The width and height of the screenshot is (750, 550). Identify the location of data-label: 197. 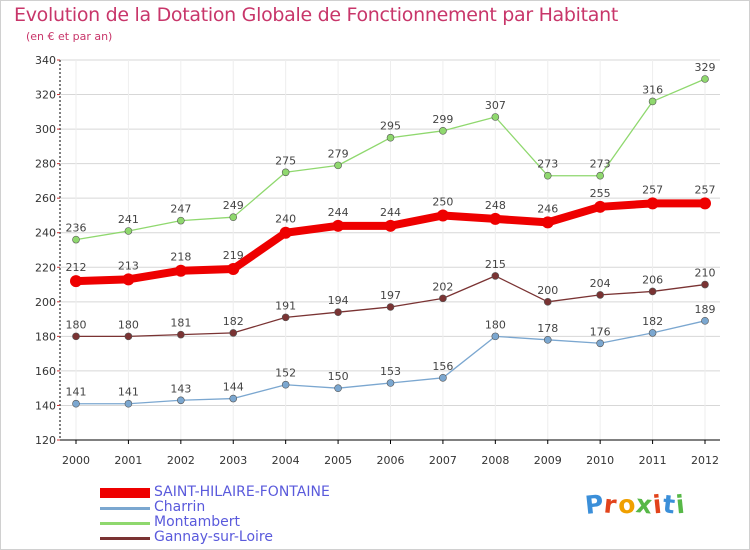
(390, 295).